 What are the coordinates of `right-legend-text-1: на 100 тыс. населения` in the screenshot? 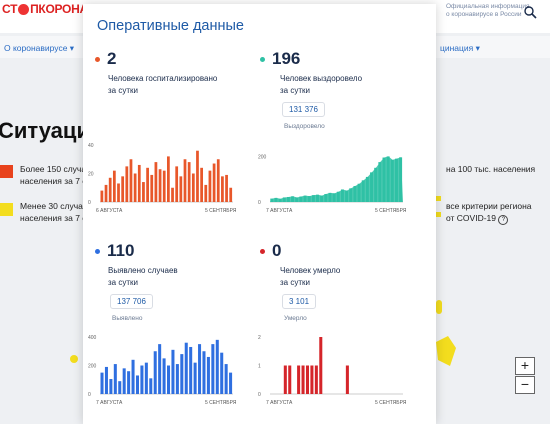 It's located at (491, 169).